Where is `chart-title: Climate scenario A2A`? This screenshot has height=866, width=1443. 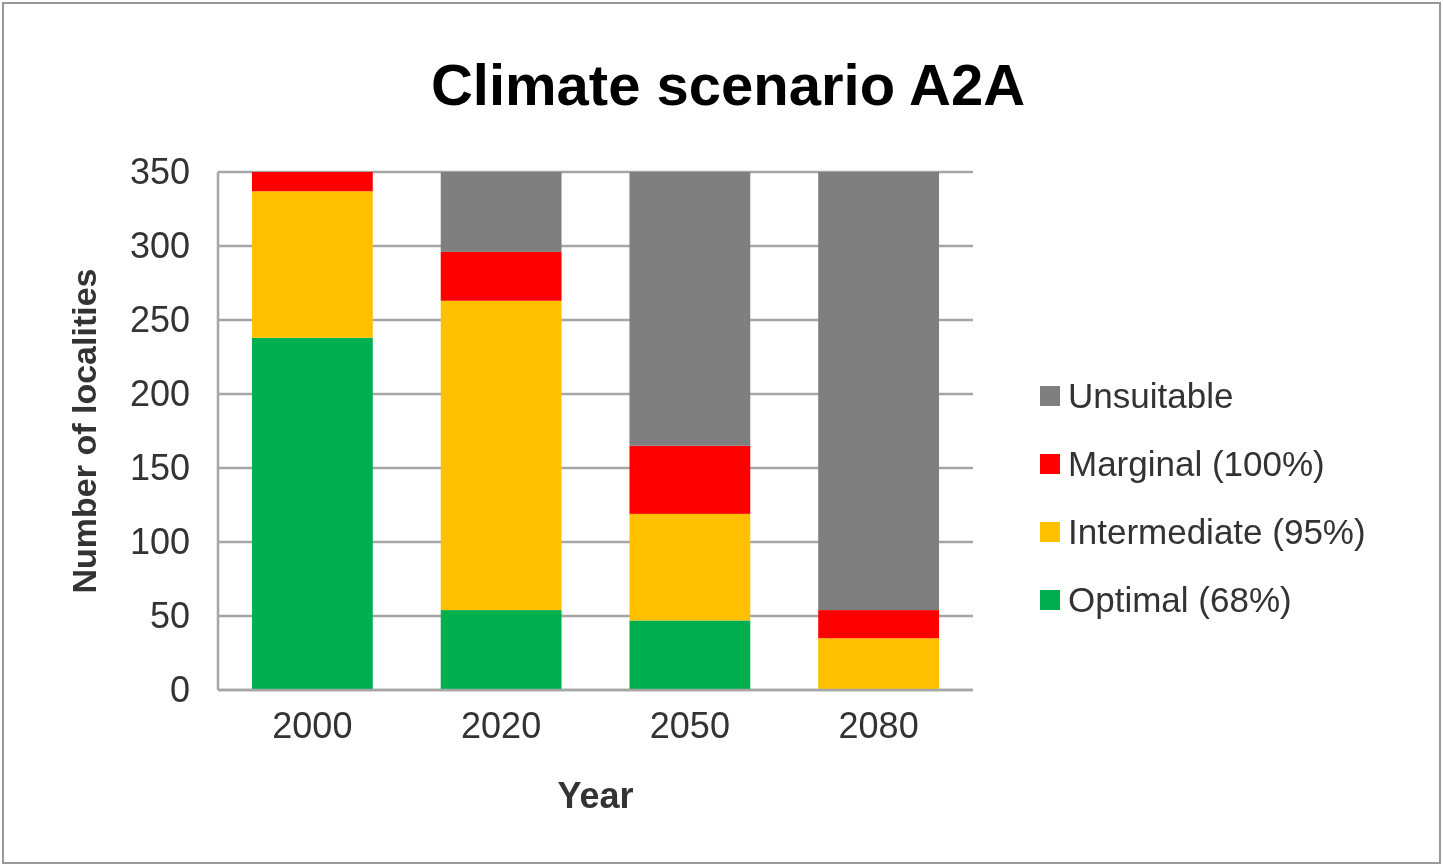 chart-title: Climate scenario A2A is located at coordinates (728, 84).